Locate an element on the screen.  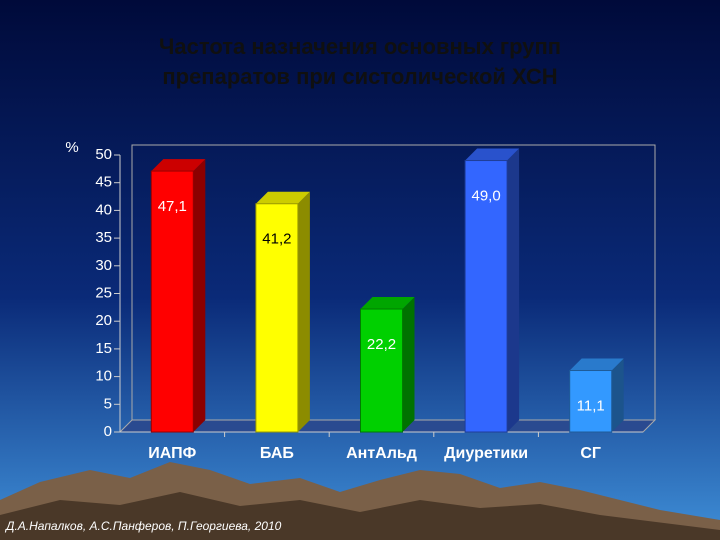
x-tick-label: АнтАльд is located at coordinates (381, 453).